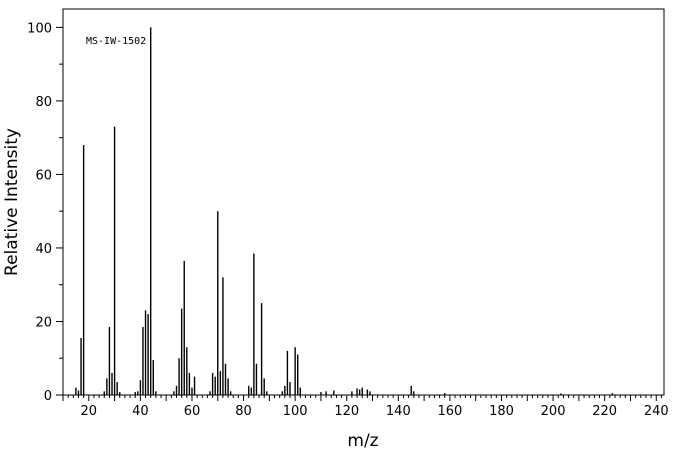  What do you see at coordinates (295, 411) in the screenshot?
I see `x-tick-label: 100` at bounding box center [295, 411].